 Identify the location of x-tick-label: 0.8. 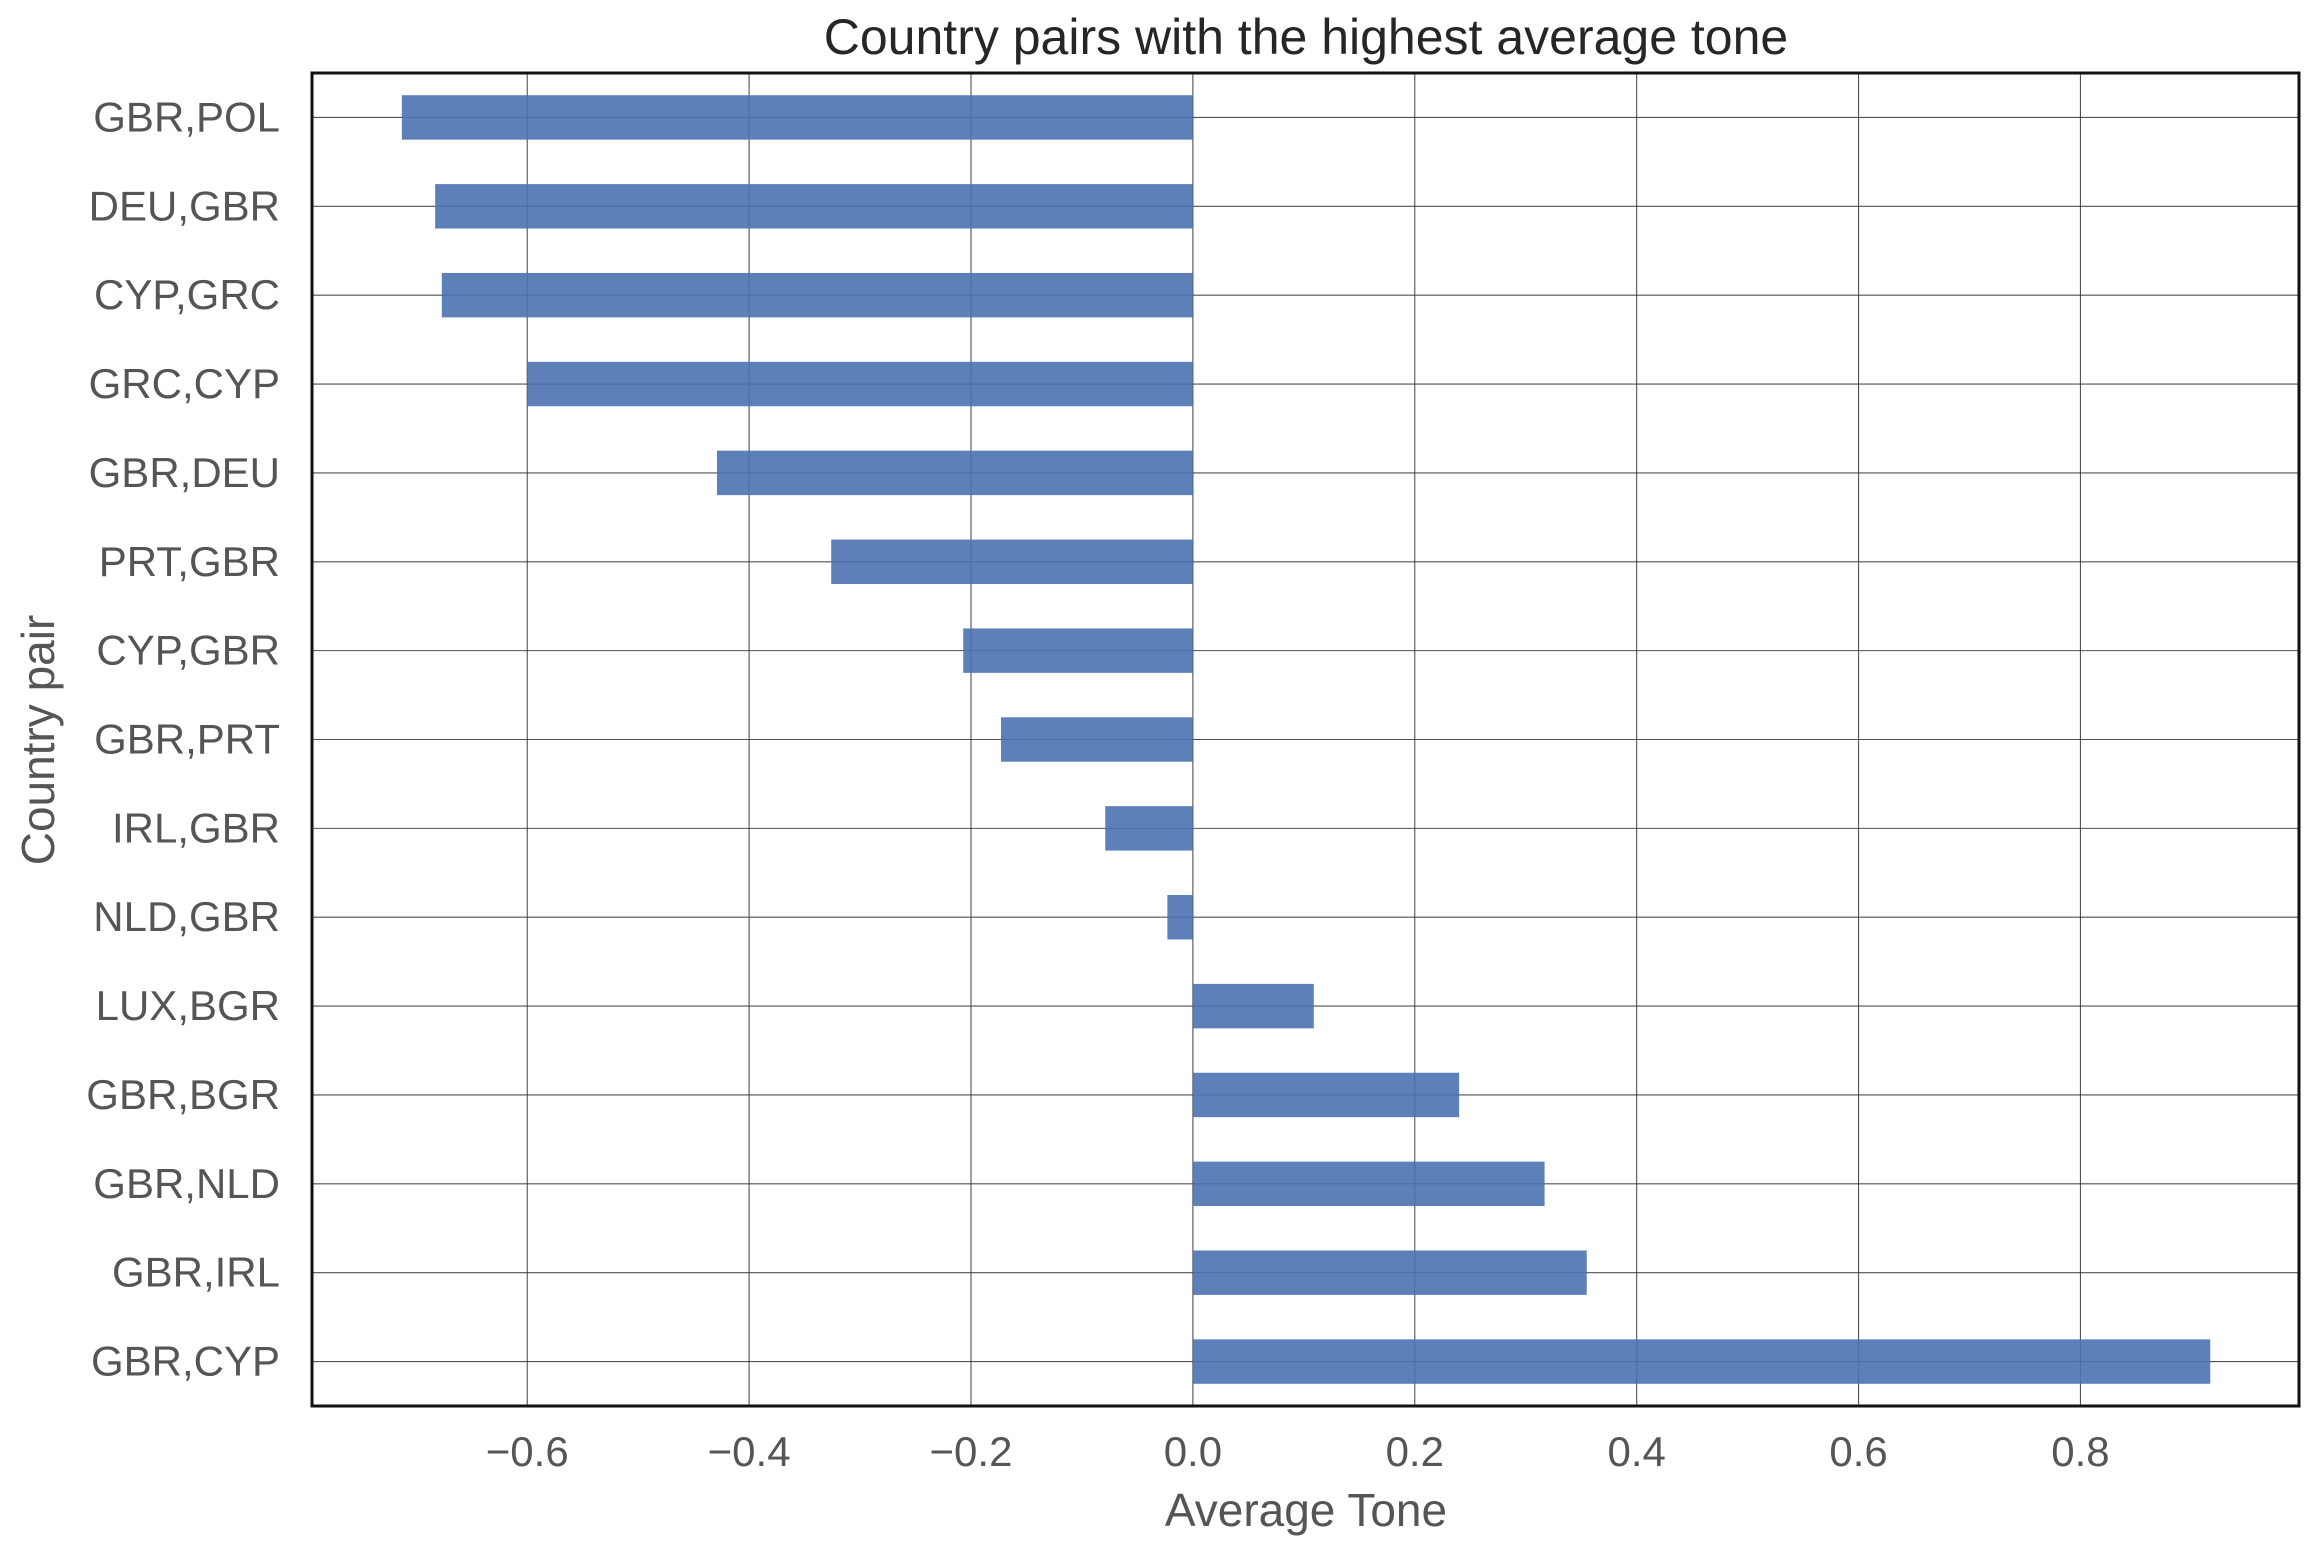
(2080, 1451).